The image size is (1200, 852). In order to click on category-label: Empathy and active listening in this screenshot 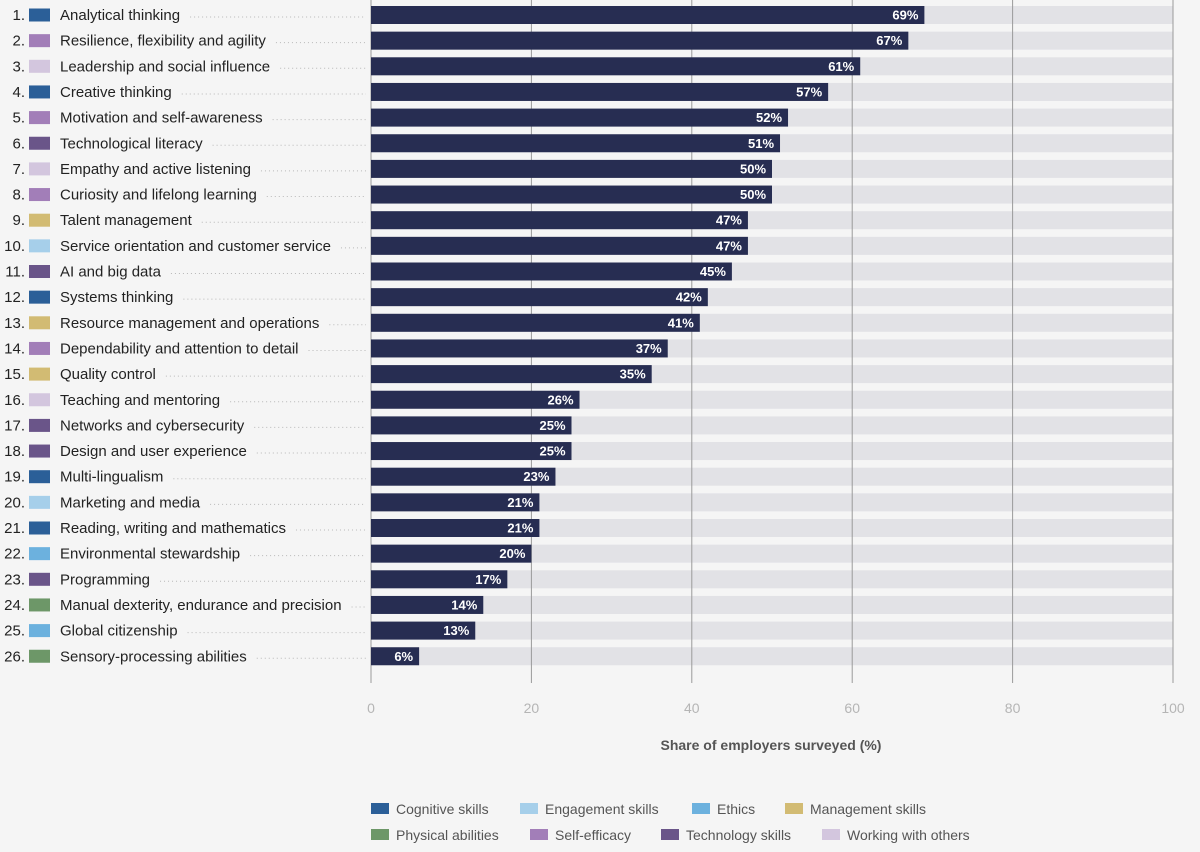, I will do `click(155, 169)`.